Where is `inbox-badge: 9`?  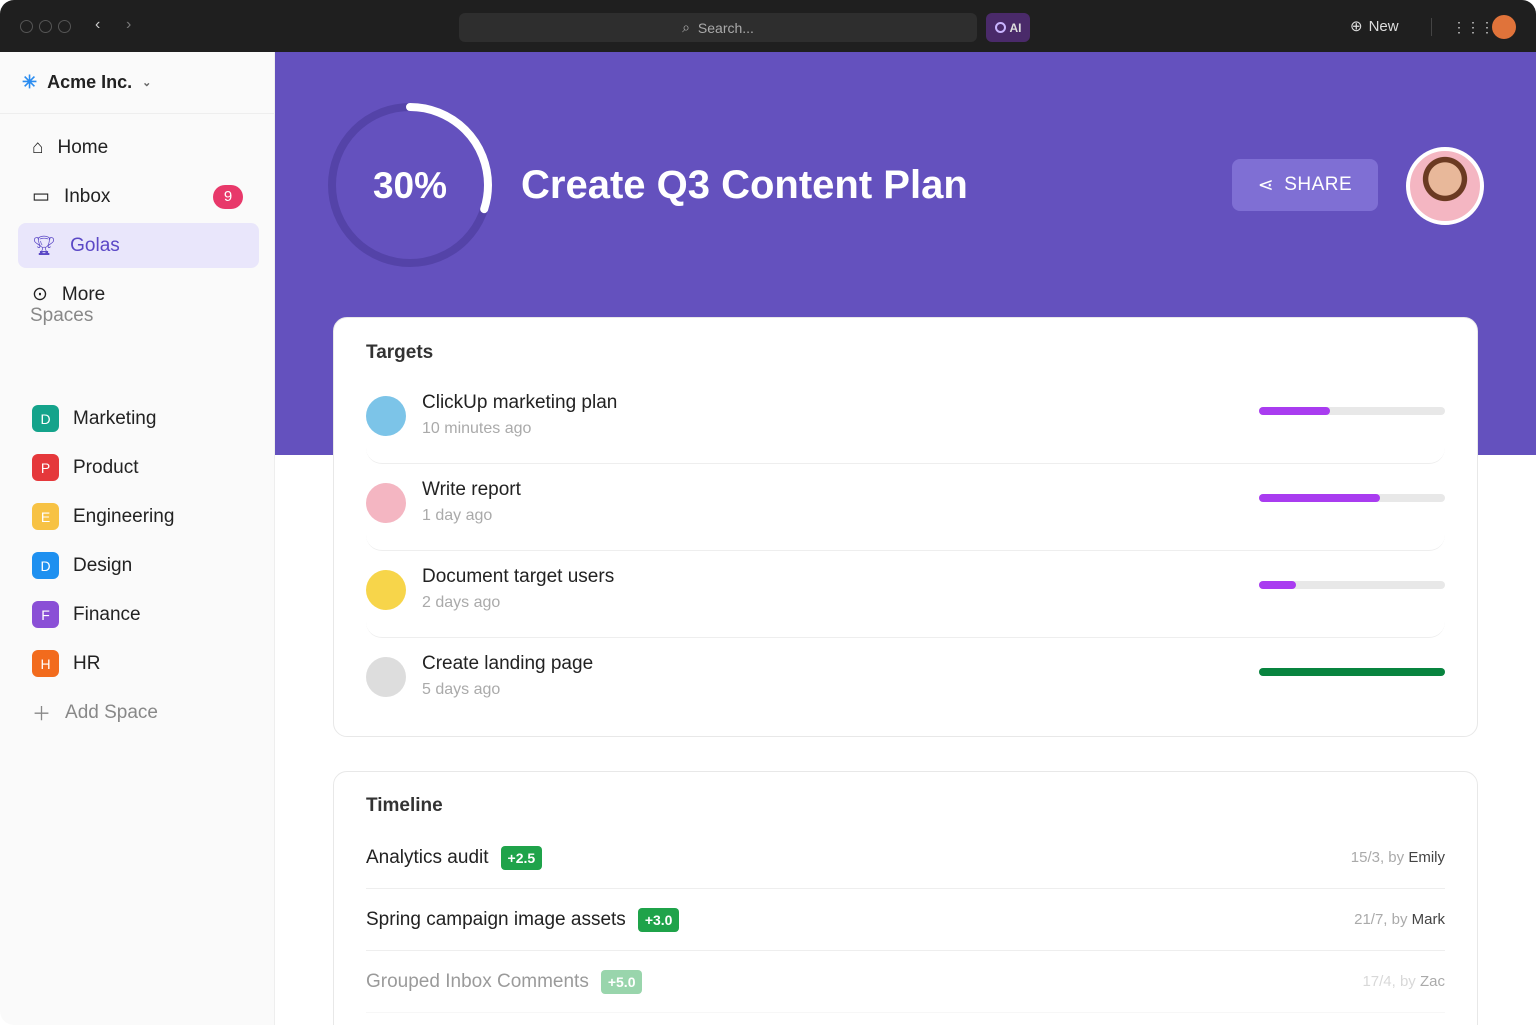
inbox-badge: 9 is located at coordinates (228, 196).